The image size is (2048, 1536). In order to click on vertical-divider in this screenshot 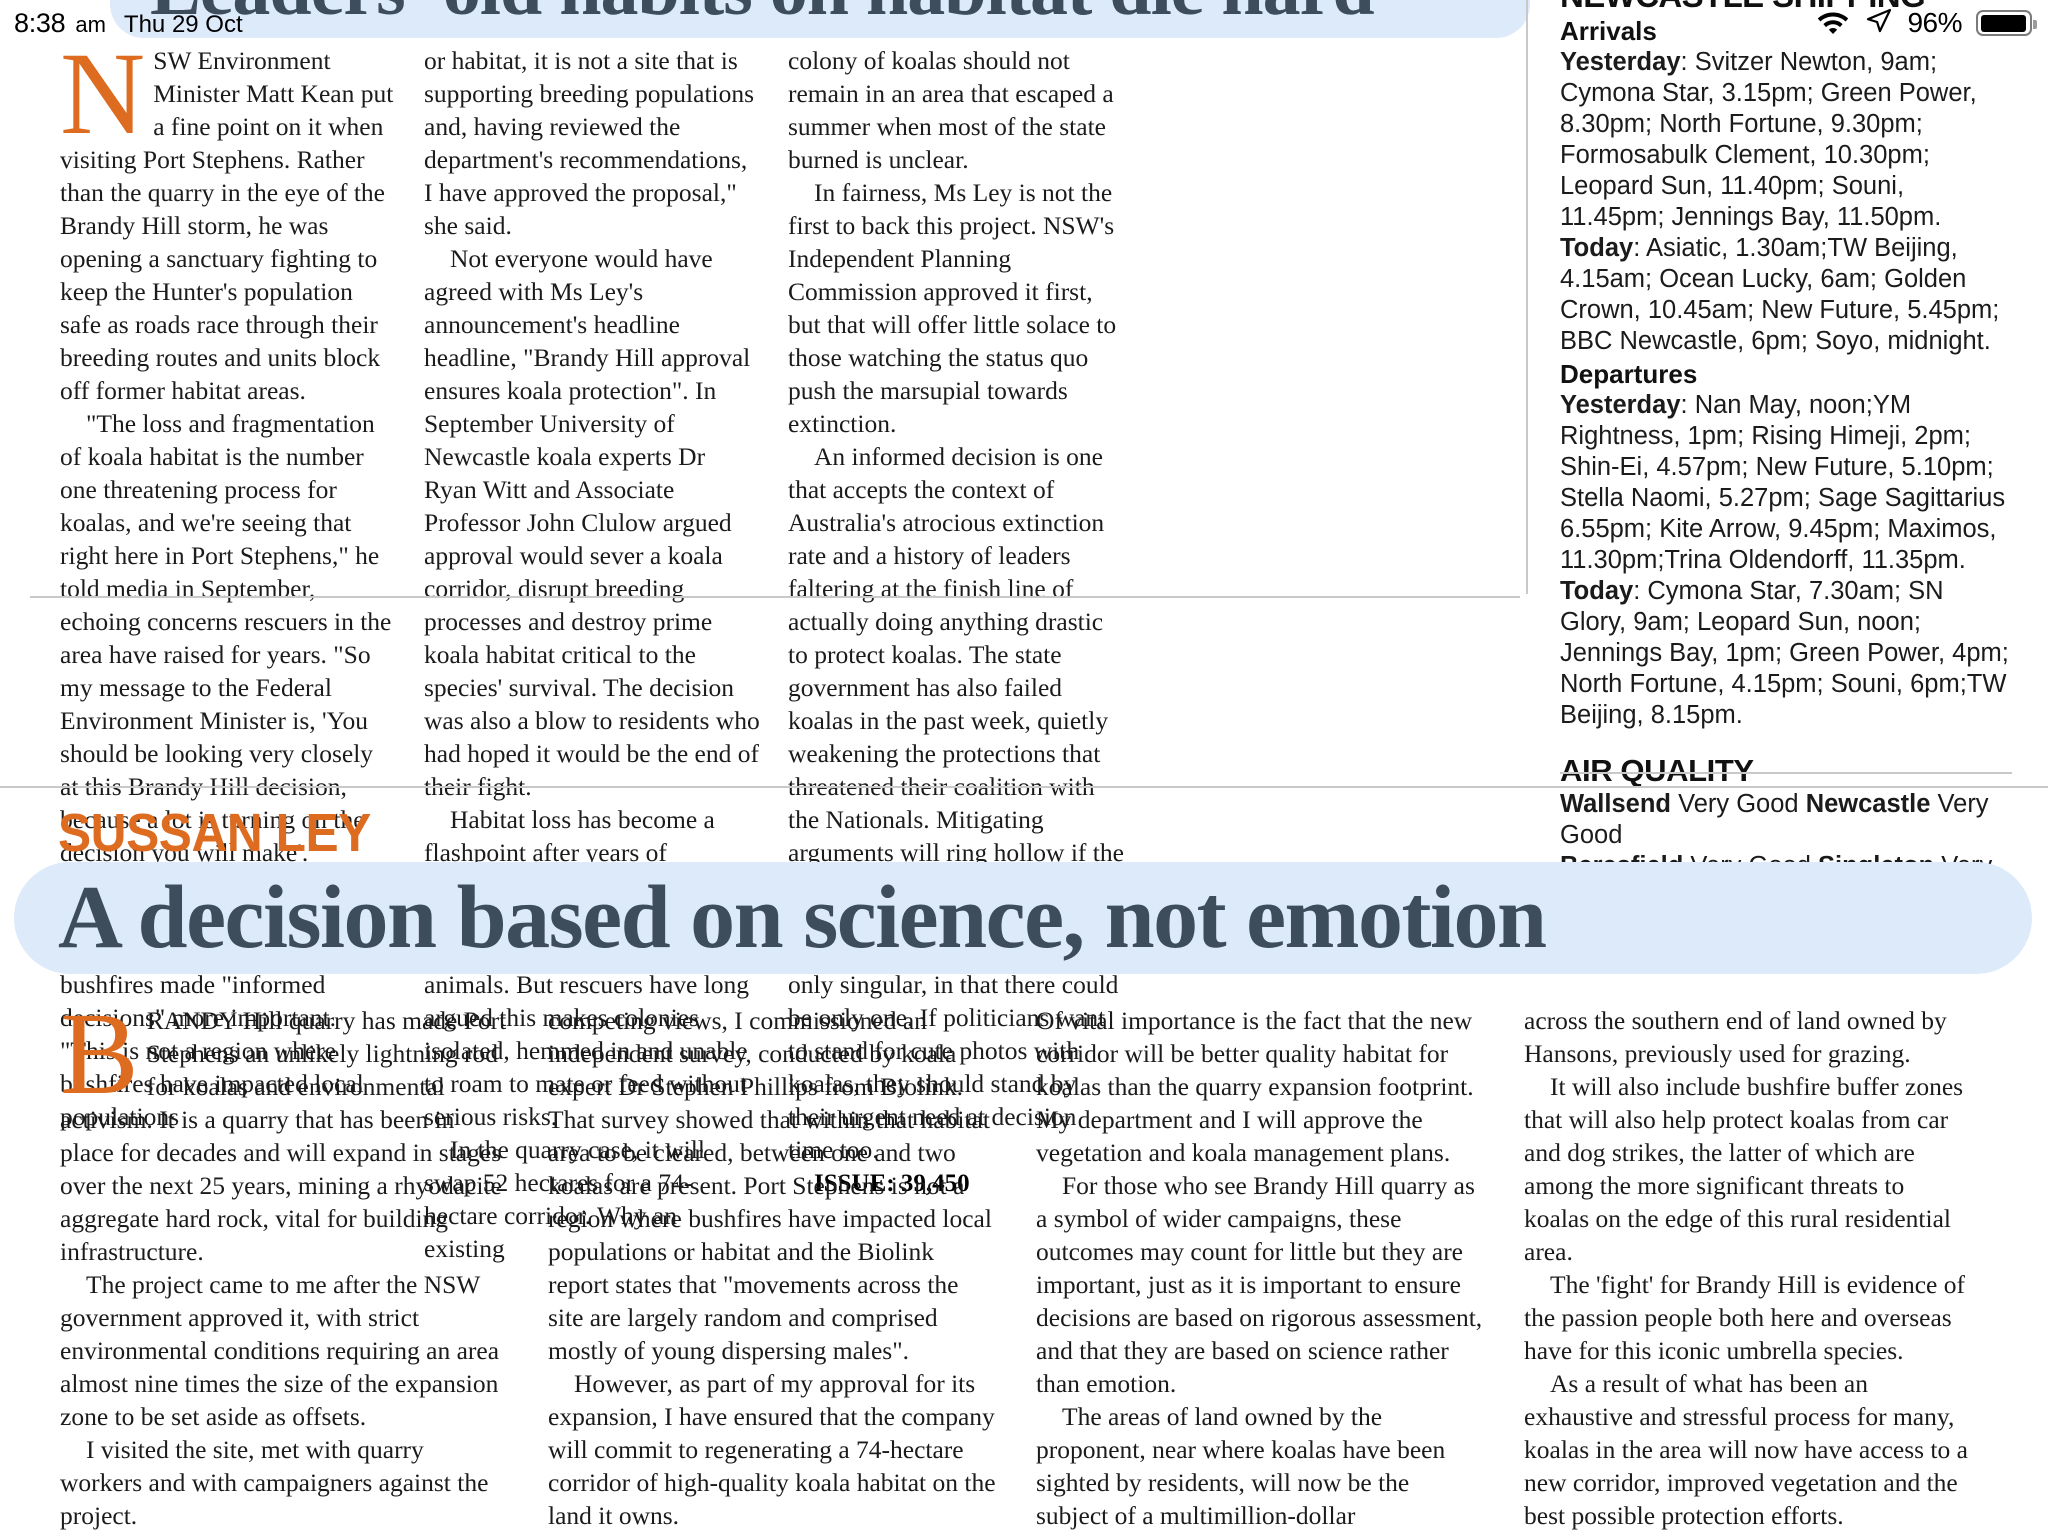, I will do `click(1527, 297)`.